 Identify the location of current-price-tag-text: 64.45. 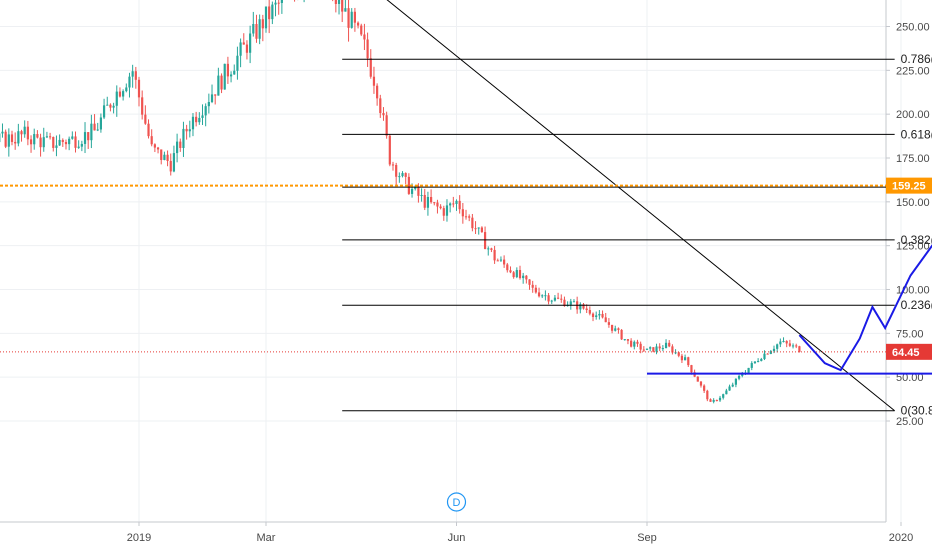
(906, 353).